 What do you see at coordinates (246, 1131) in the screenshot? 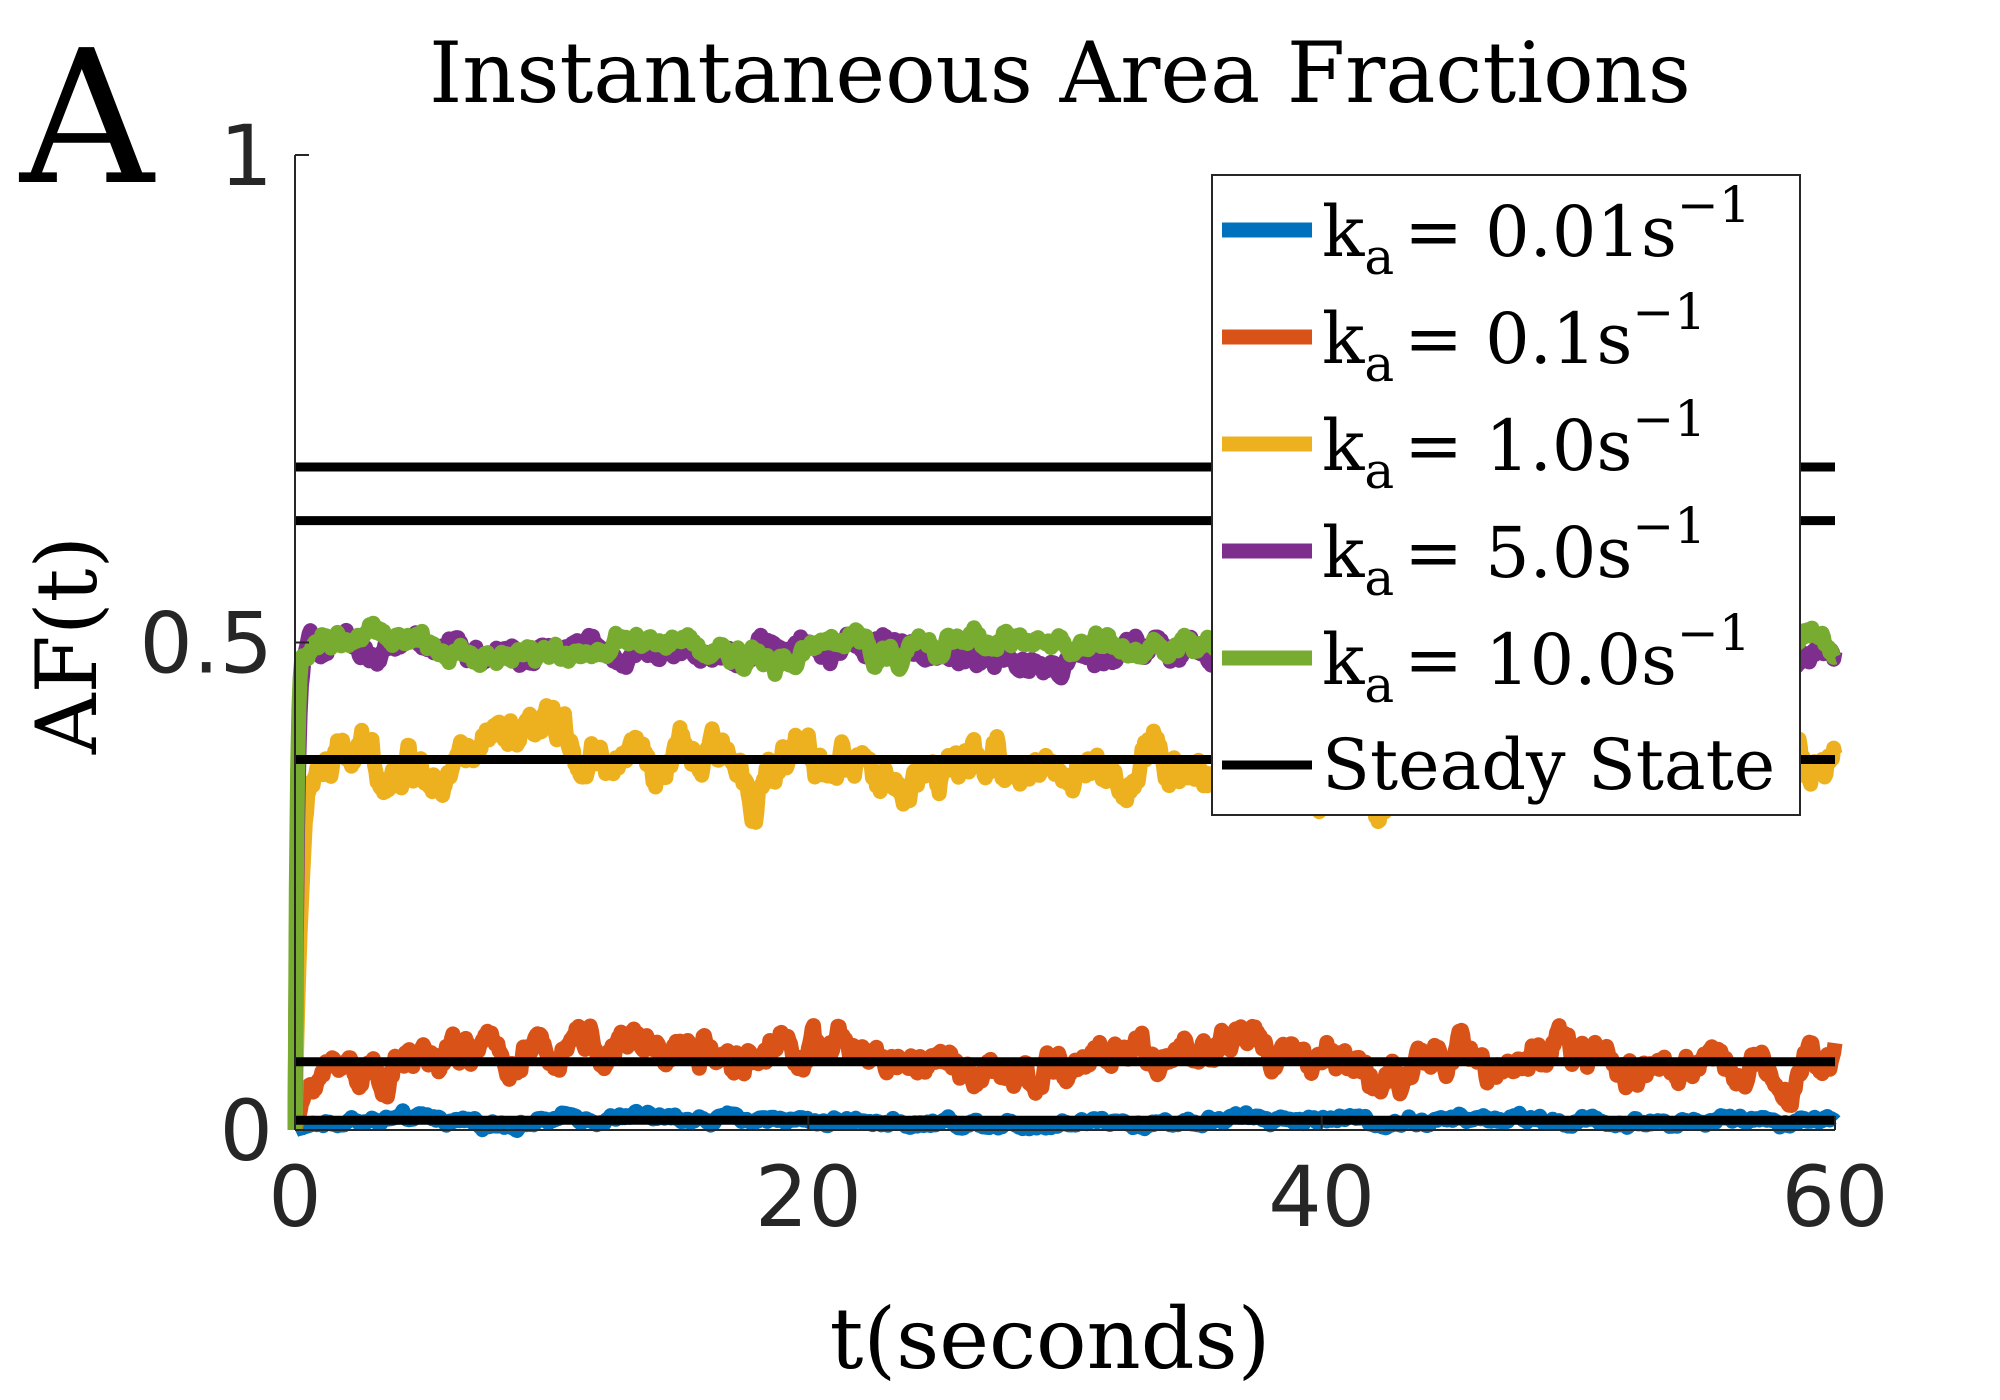
I see `y-tick-label-0: 0` at bounding box center [246, 1131].